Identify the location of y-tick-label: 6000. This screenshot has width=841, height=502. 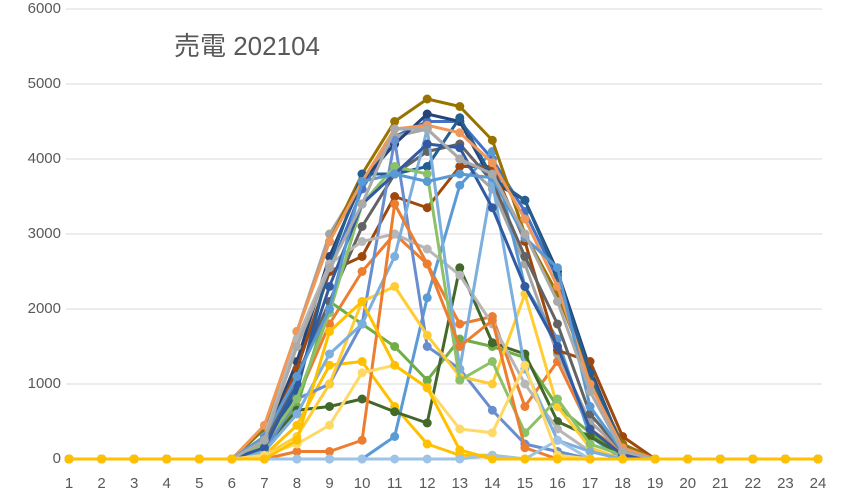
(44, 8).